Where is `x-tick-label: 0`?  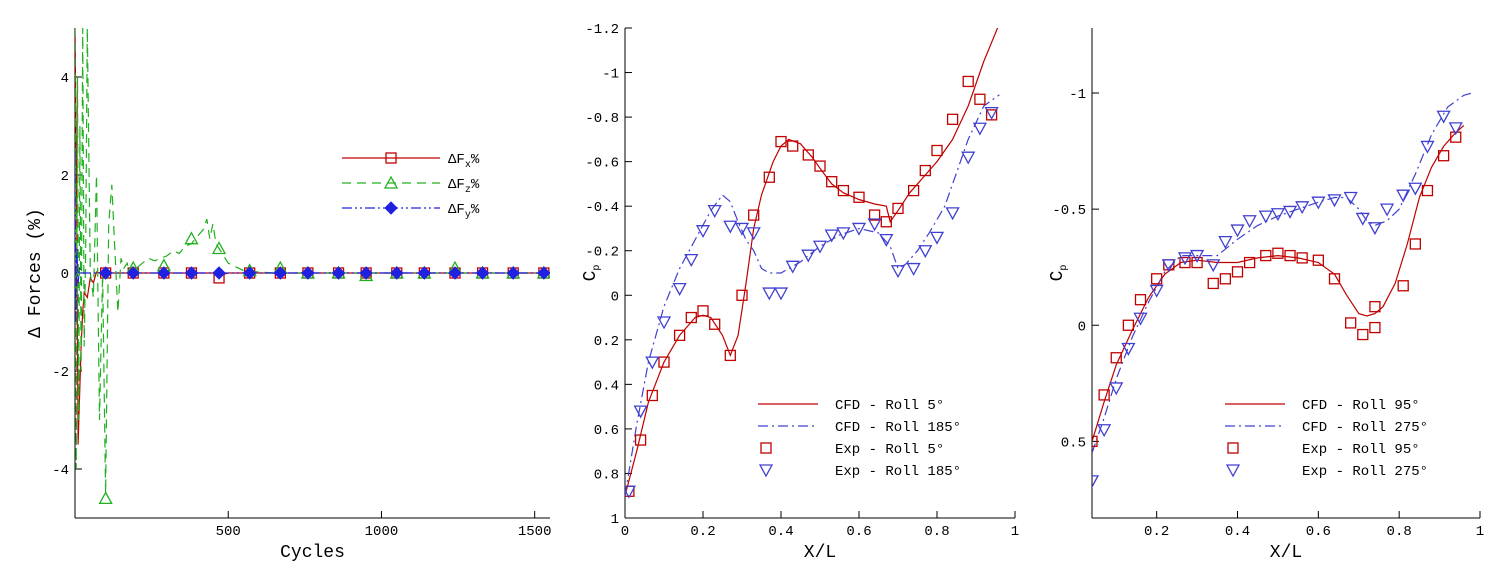
x-tick-label: 0 is located at coordinates (625, 532).